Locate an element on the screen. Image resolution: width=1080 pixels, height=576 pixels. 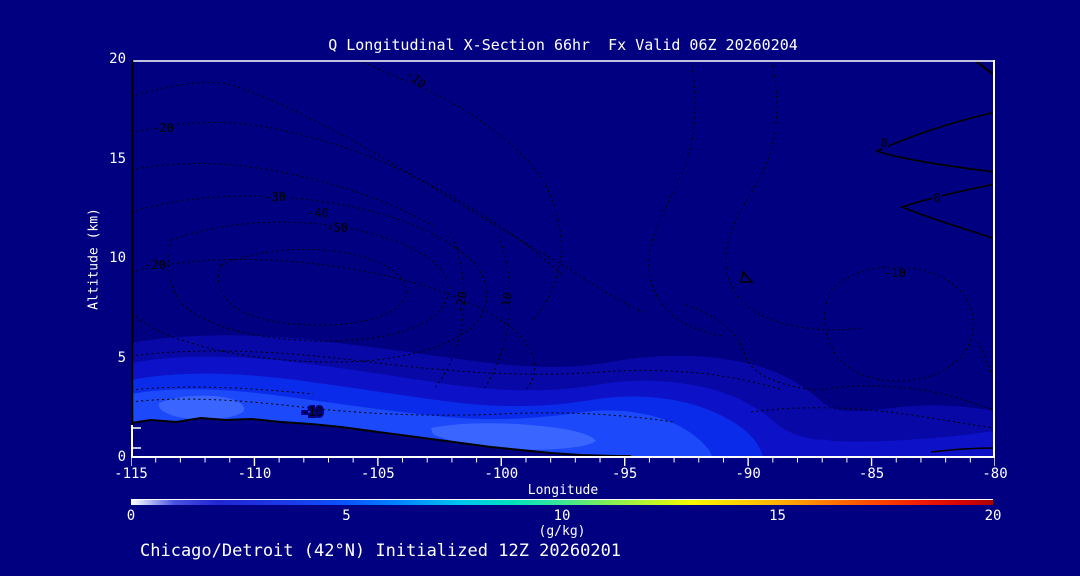
contour-label: -50 is located at coordinates (337, 228).